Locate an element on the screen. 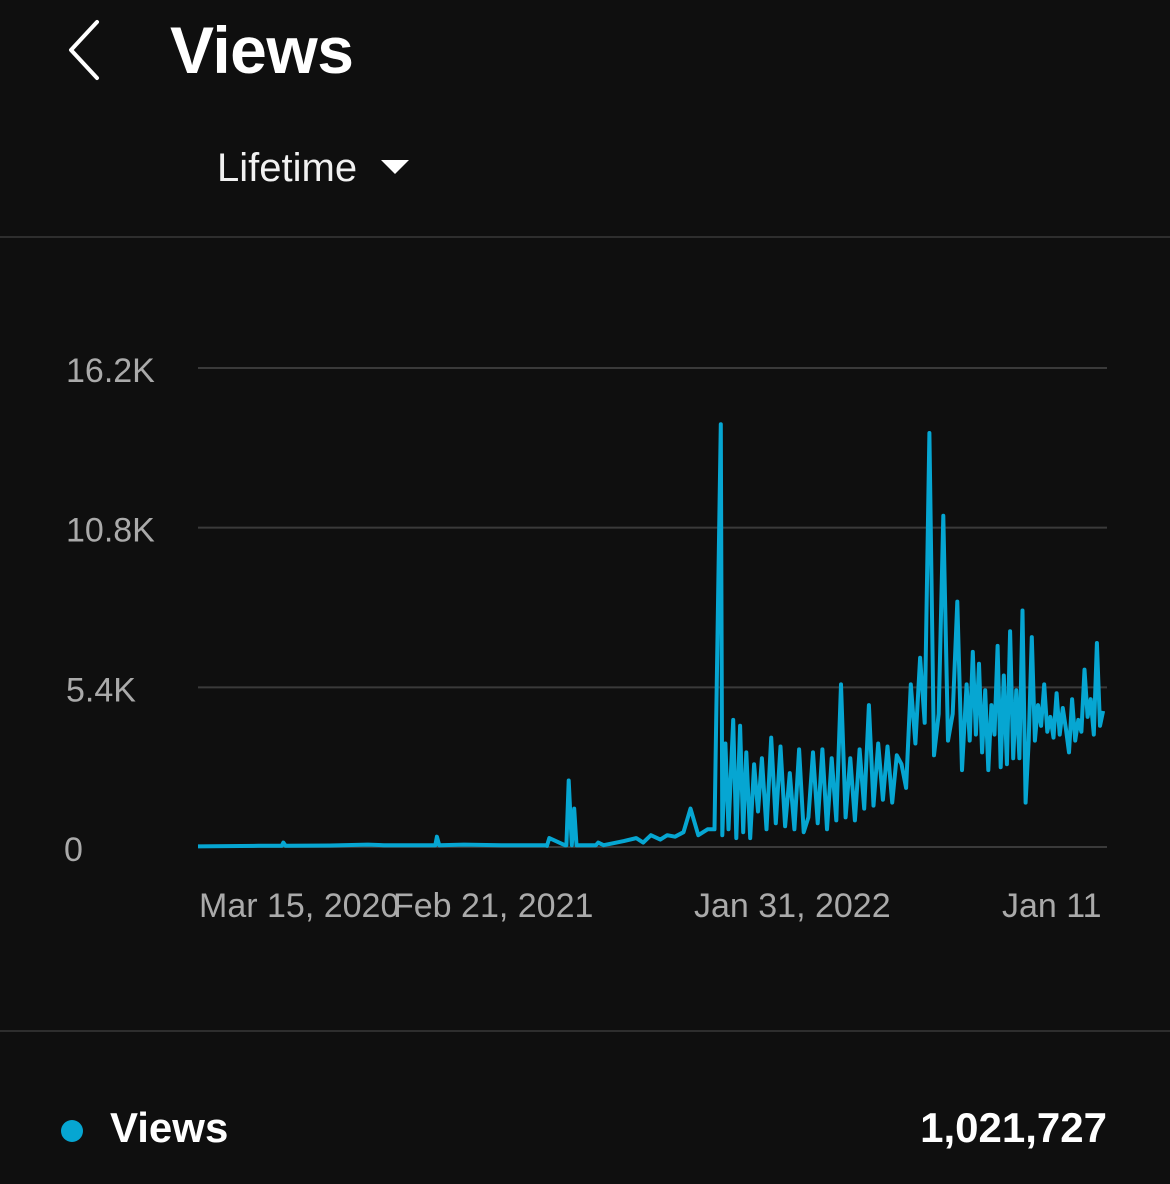 The image size is (1170, 1184). chart-divider is located at coordinates (585, 1031).